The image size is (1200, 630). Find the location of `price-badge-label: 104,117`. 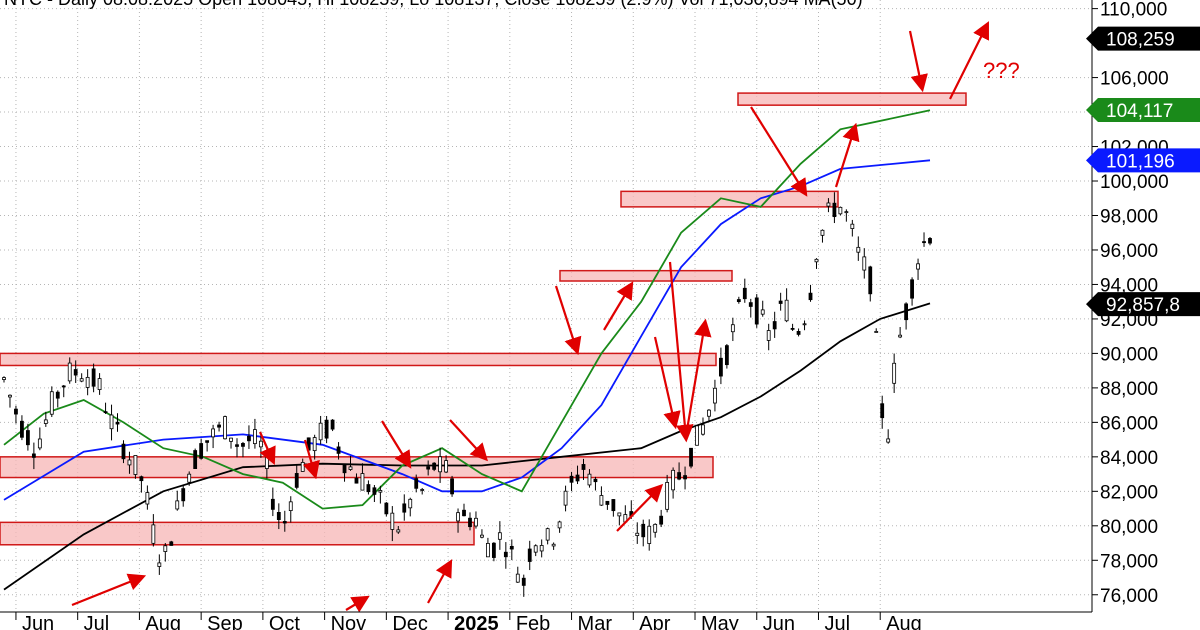

price-badge-label: 104,117 is located at coordinates (1139, 111).